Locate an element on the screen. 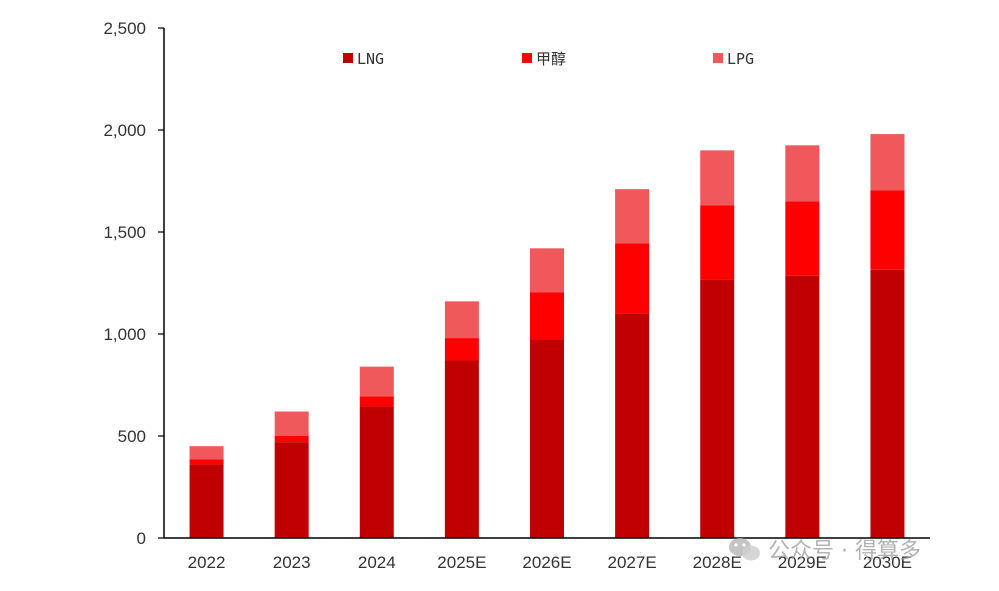 This screenshot has height=591, width=999. y-ticks: 0 500 1,000 1,500 2,000 2,500 is located at coordinates (133, 283).